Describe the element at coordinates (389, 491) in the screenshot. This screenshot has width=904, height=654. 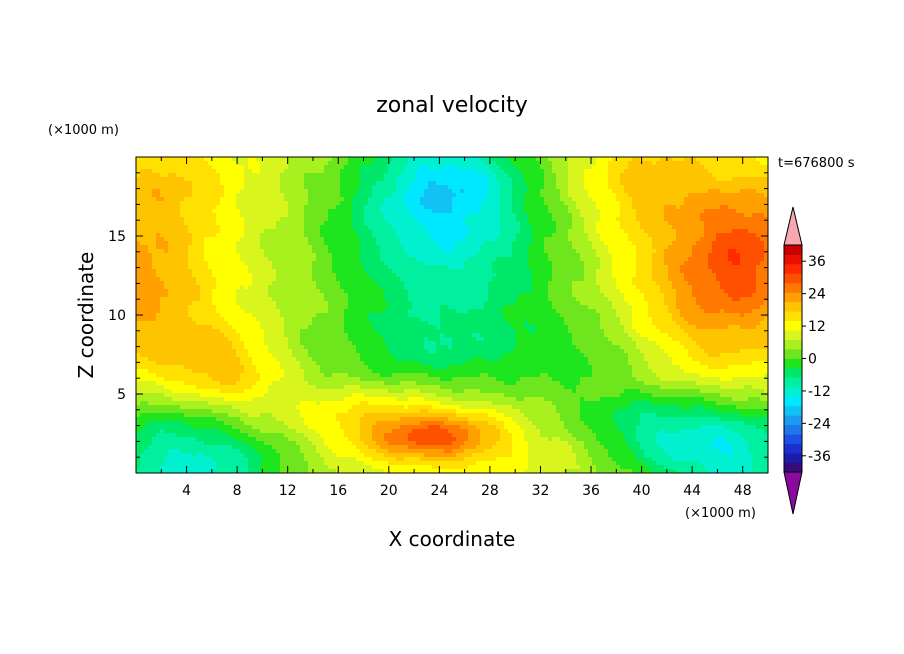
I see `x-tick-label: 20` at that location.